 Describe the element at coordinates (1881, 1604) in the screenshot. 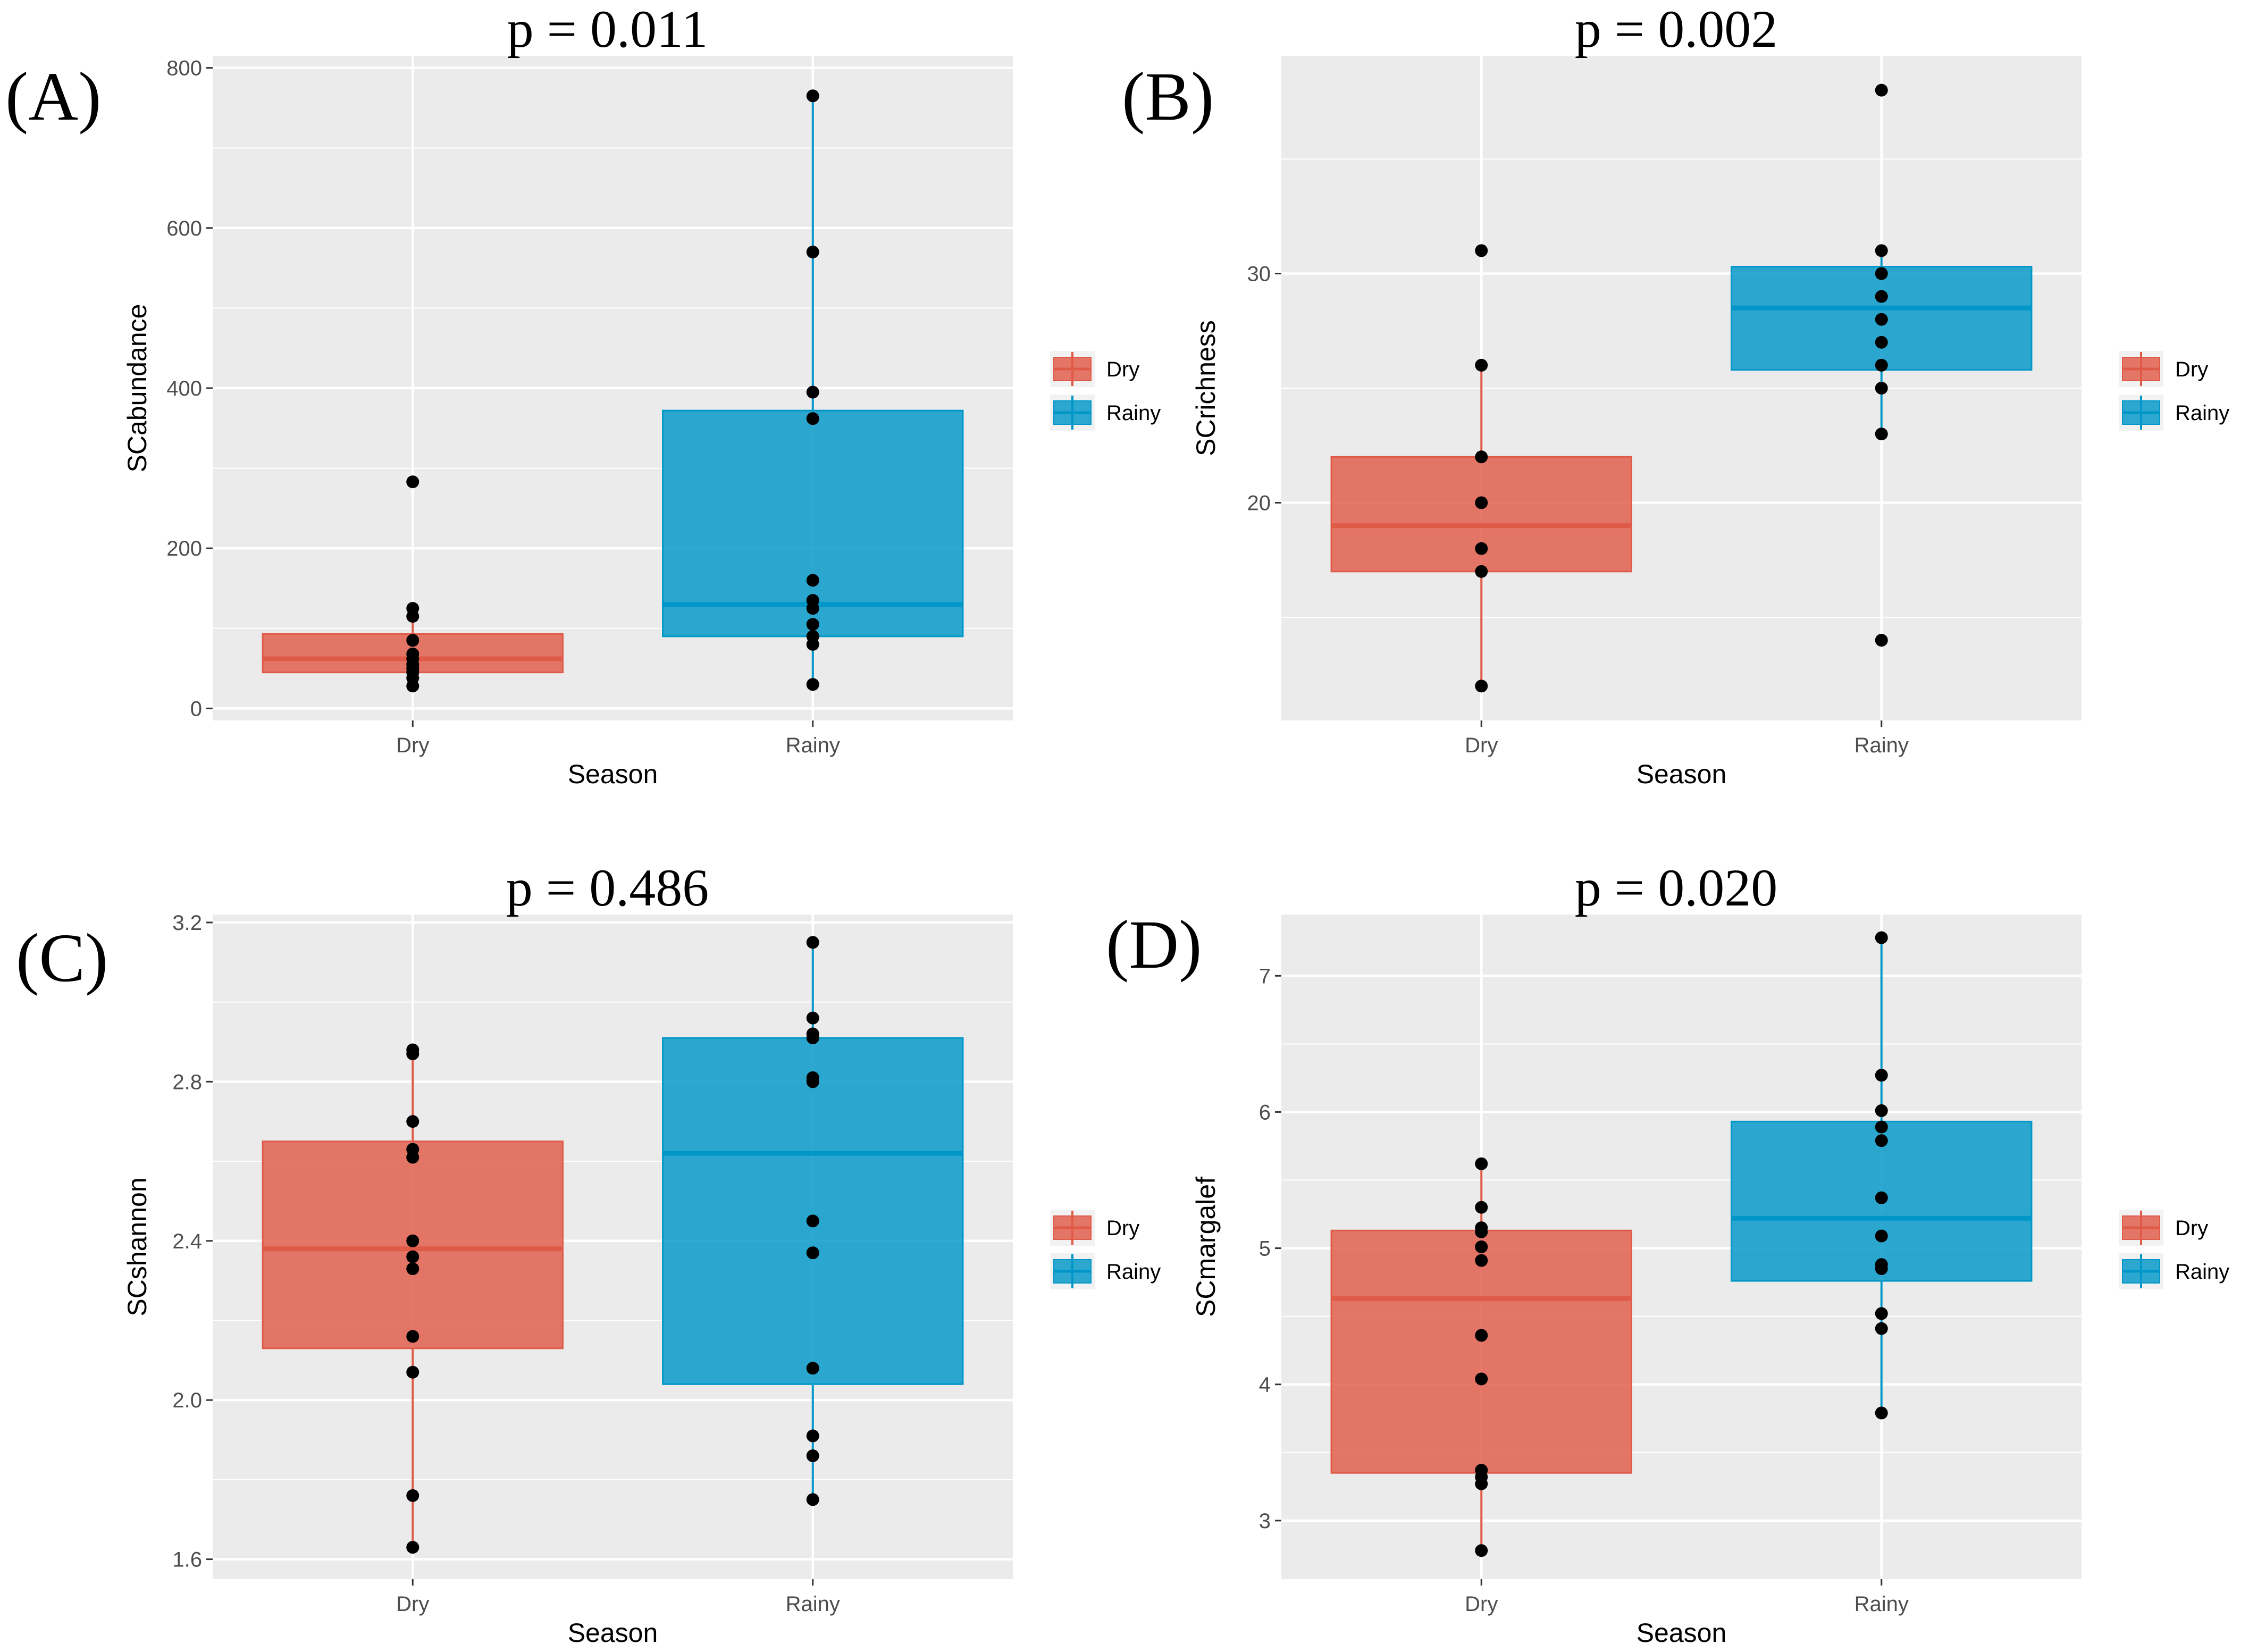

I see `x-tick-label: Rainy` at that location.